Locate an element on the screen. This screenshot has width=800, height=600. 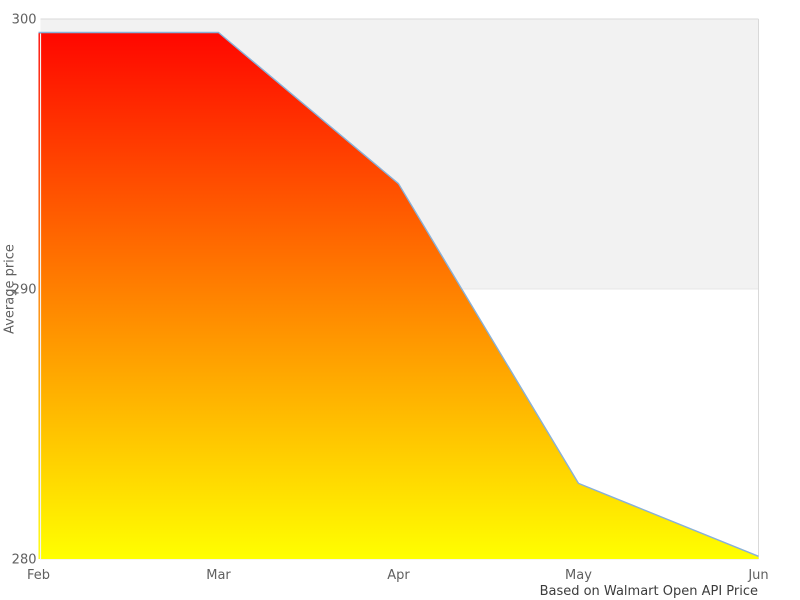
y-tick-label-280: 280 is located at coordinates (24, 560).